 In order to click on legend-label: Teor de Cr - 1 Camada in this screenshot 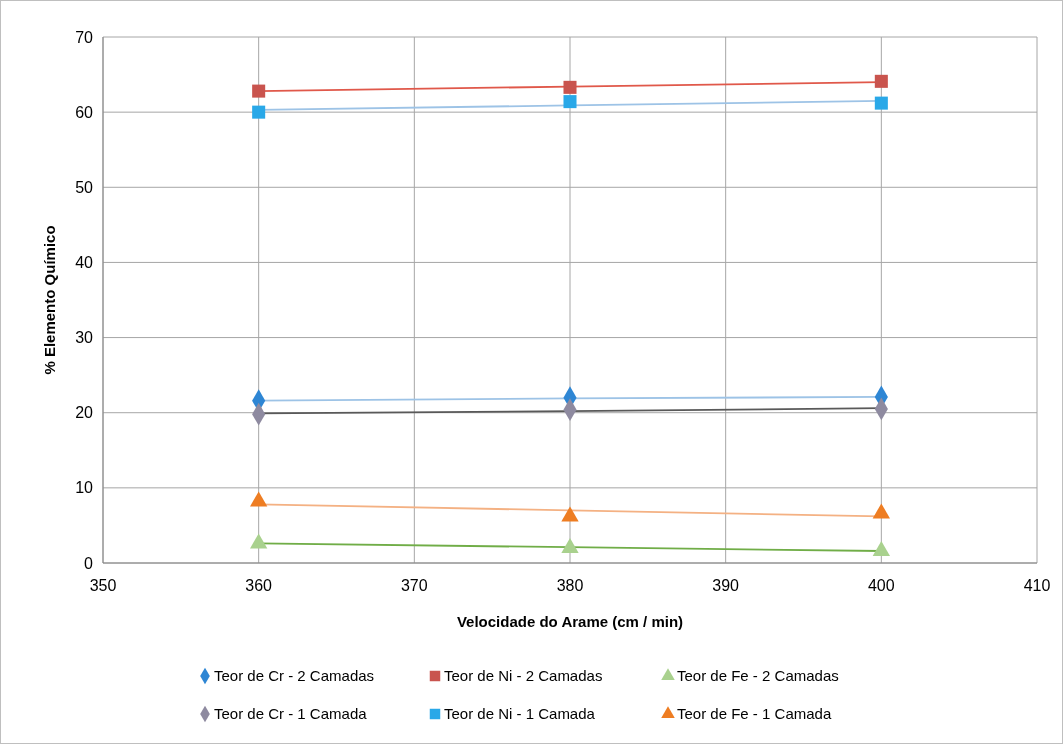, I will do `click(291, 713)`.